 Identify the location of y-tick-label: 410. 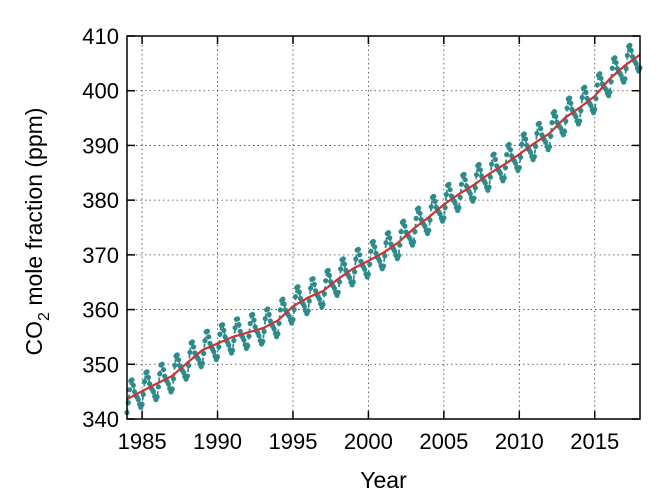
(100, 36).